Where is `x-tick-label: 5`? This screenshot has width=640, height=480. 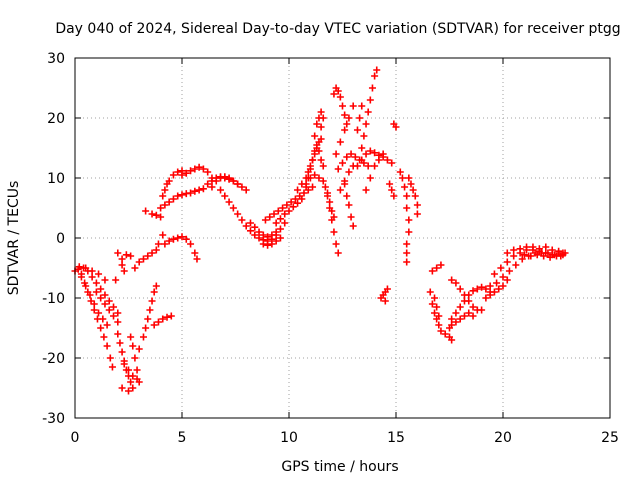 x-tick-label: 5 is located at coordinates (182, 438).